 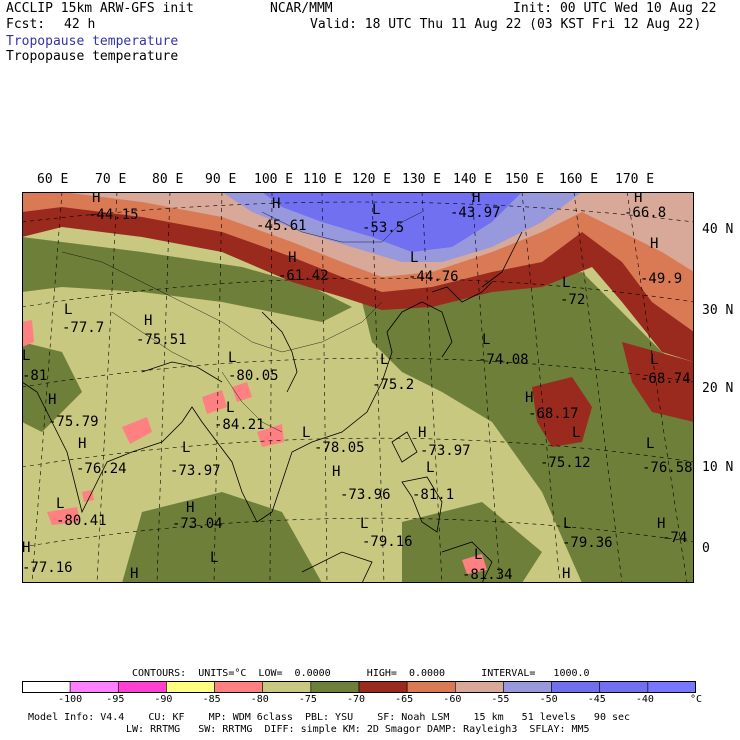 What do you see at coordinates (115, 699) in the screenshot?
I see `color-bar-label: -95` at bounding box center [115, 699].